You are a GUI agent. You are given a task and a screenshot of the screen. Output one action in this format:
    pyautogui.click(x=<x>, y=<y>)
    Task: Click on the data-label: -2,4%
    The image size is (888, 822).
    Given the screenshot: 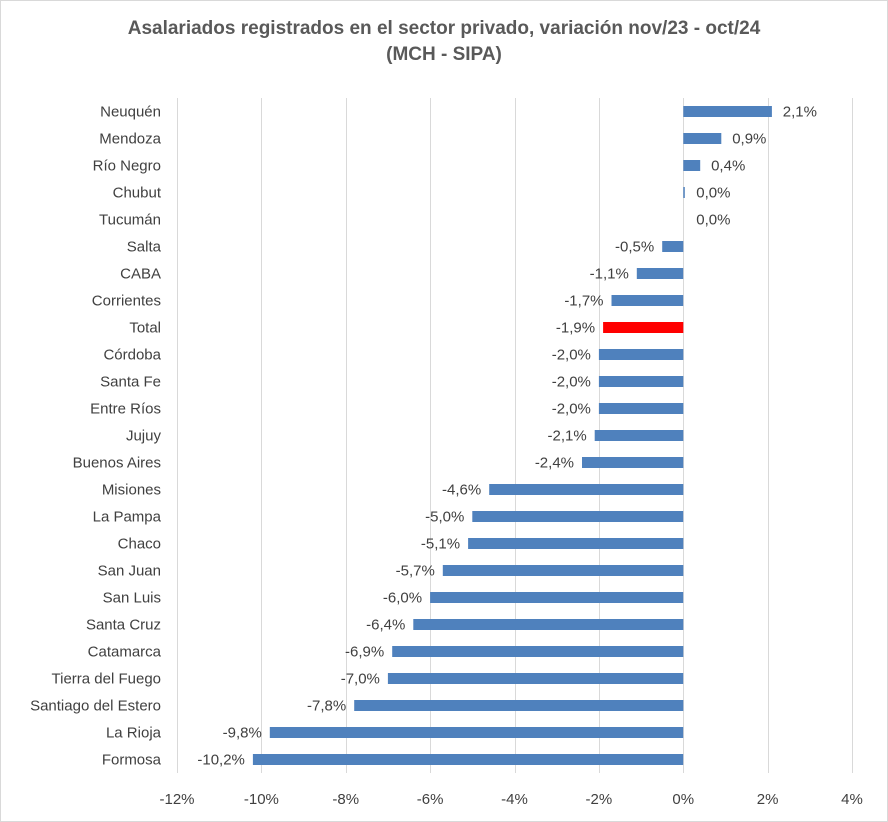 What is the action you would take?
    pyautogui.click(x=554, y=463)
    